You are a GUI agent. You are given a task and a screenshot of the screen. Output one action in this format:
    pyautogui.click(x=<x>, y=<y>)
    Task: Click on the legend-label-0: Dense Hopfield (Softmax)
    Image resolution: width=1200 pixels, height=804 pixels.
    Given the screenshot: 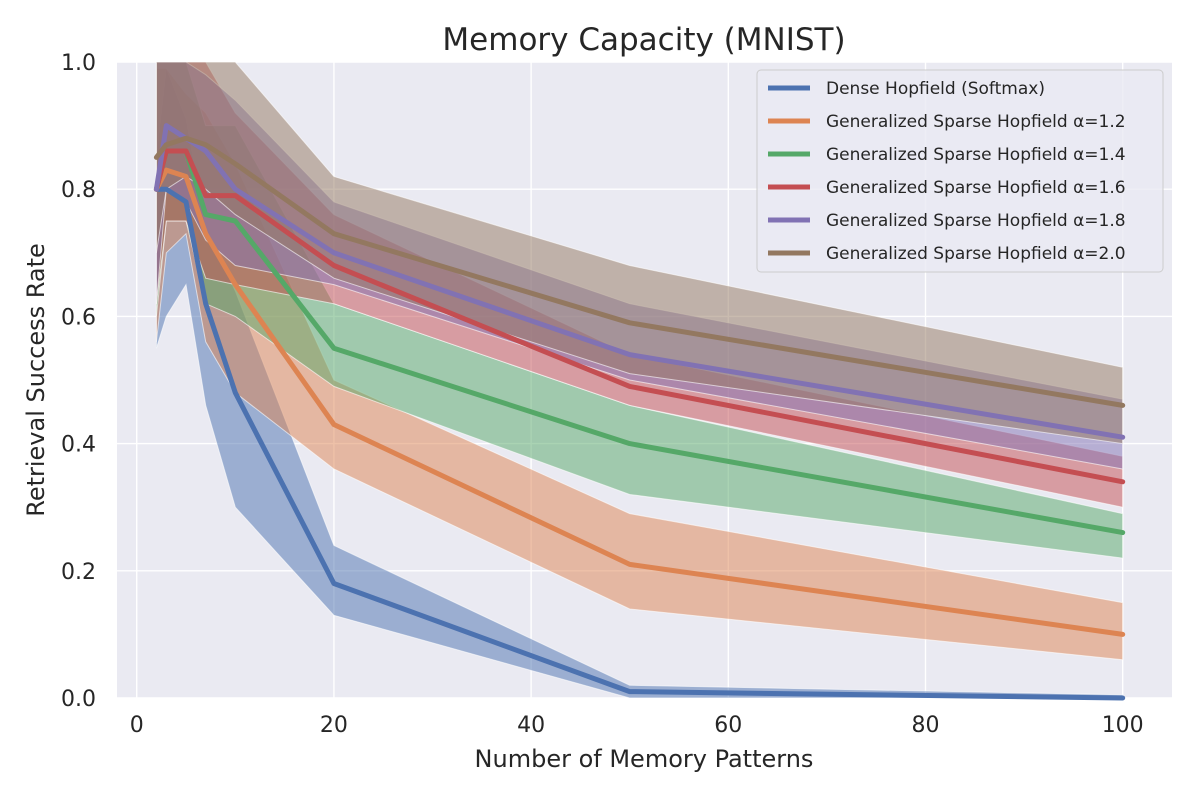 What is the action you would take?
    pyautogui.click(x=935, y=89)
    